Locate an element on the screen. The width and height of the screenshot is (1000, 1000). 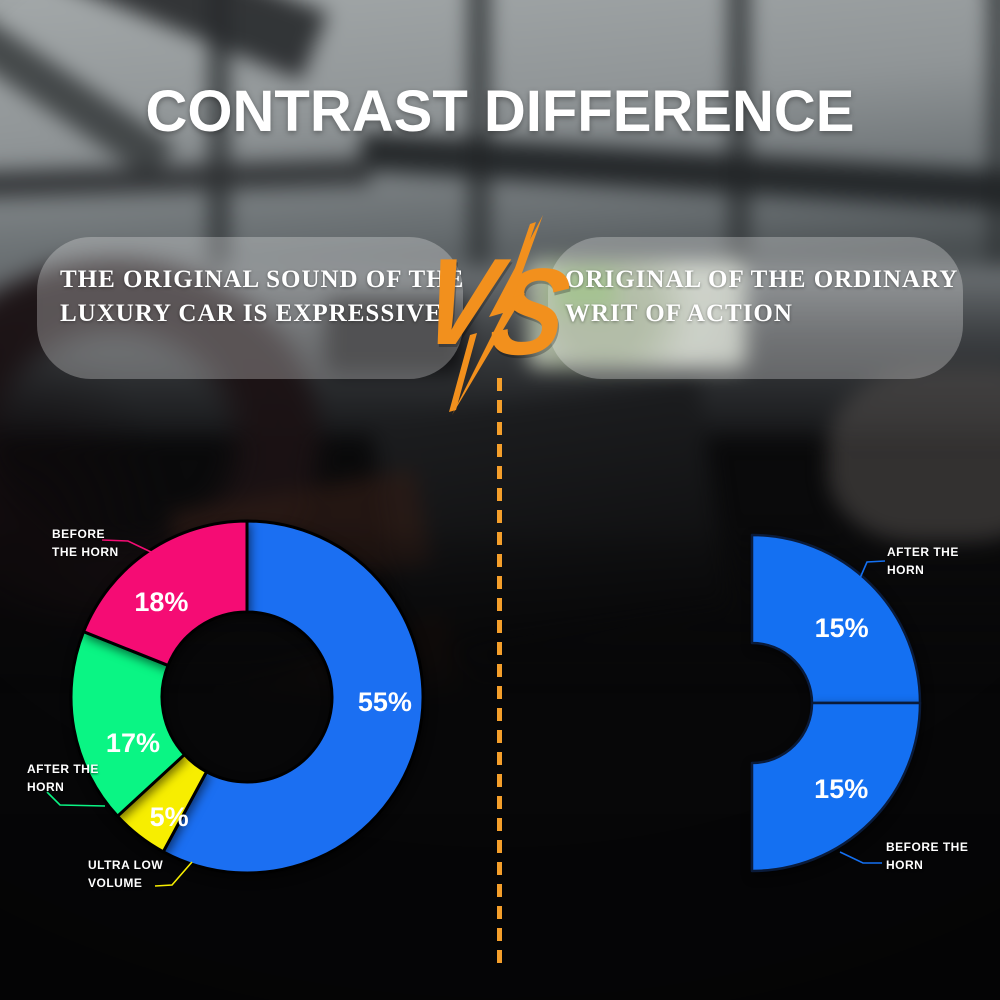
seat-blur is located at coordinates (914, 455).